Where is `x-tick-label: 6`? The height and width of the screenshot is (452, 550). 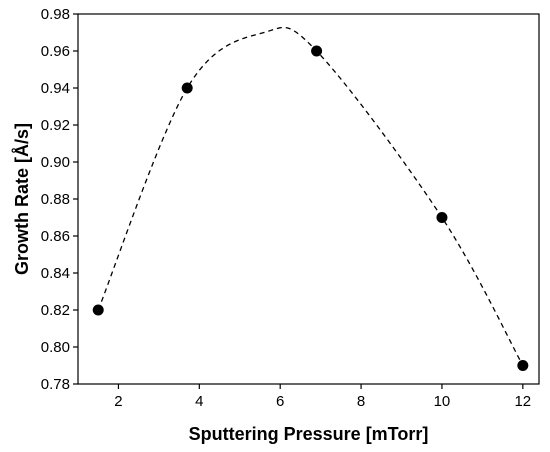
x-tick-label: 6 is located at coordinates (280, 401).